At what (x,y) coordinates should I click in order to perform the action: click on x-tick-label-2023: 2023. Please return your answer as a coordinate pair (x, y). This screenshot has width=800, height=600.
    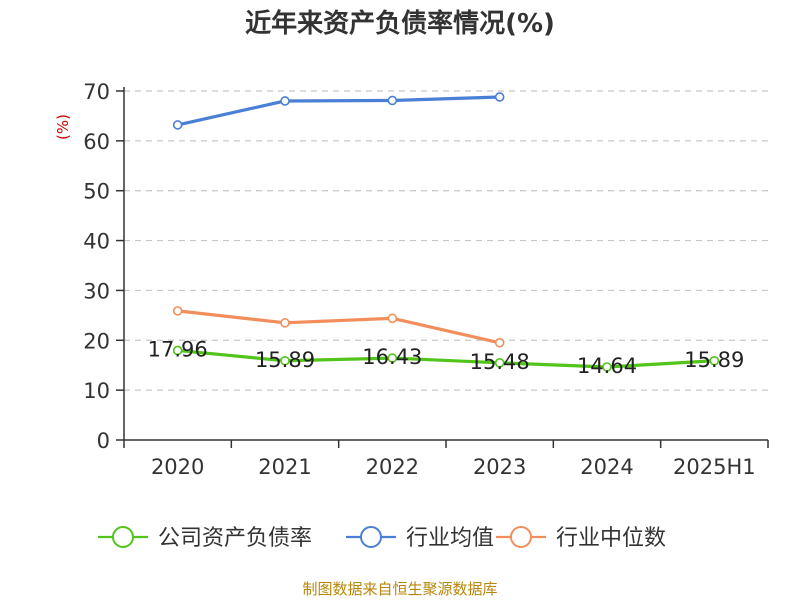
    Looking at the image, I should click on (499, 467).